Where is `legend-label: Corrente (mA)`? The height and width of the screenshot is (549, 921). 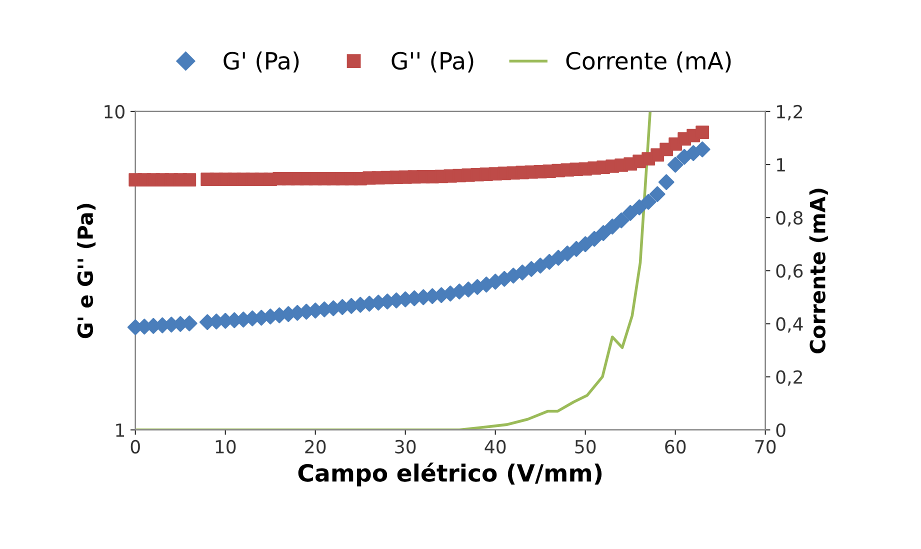 legend-label: Corrente (mA) is located at coordinates (648, 61).